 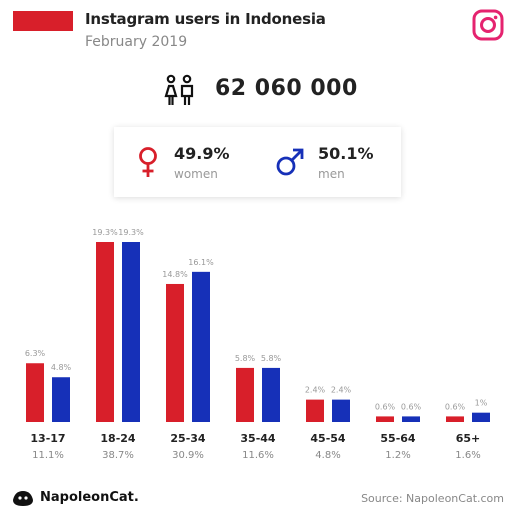 What do you see at coordinates (257, 162) in the screenshot?
I see `gender-split-card: 49.9% women 50.1% men` at bounding box center [257, 162].